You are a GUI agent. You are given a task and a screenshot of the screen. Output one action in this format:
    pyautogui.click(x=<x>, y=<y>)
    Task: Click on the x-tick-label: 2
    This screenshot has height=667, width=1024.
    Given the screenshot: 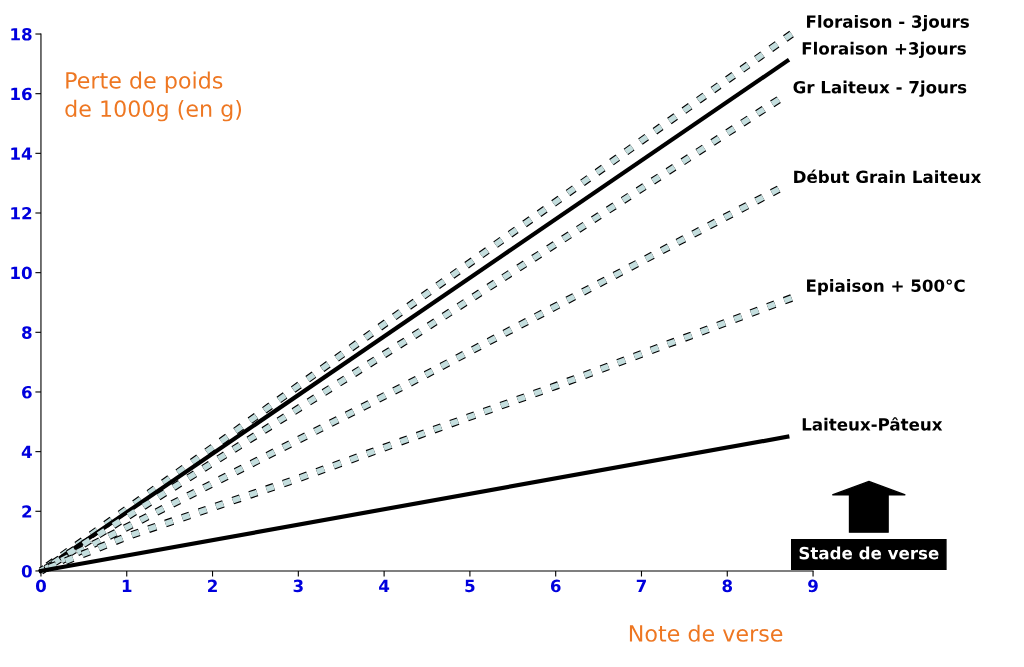 What is the action you would take?
    pyautogui.click(x=212, y=585)
    